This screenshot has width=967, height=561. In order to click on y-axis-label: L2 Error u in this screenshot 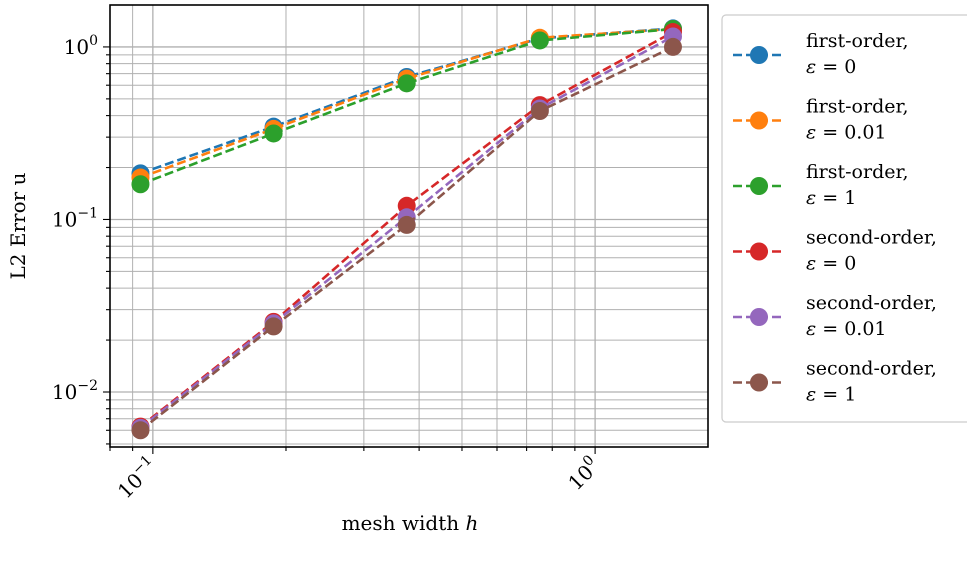, I will do `click(18, 225)`.